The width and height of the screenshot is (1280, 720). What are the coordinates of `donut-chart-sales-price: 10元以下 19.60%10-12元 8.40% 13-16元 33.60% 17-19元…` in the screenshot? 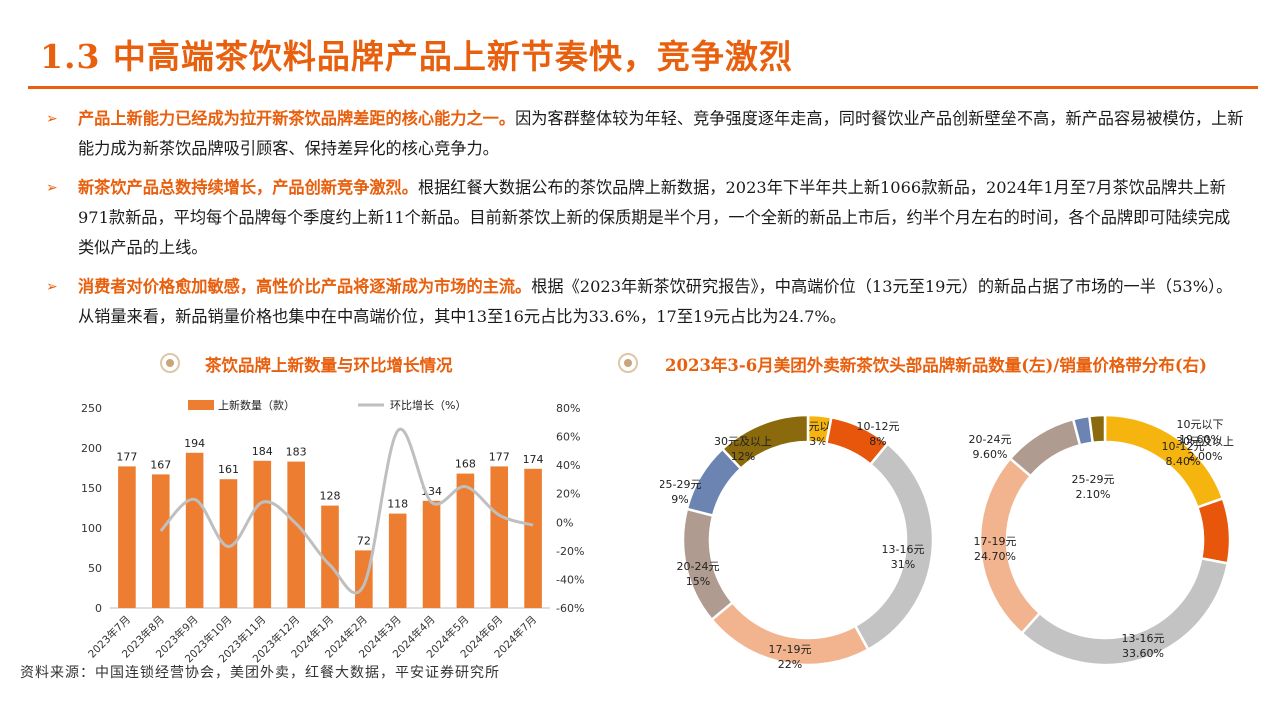 It's located at (1101, 540).